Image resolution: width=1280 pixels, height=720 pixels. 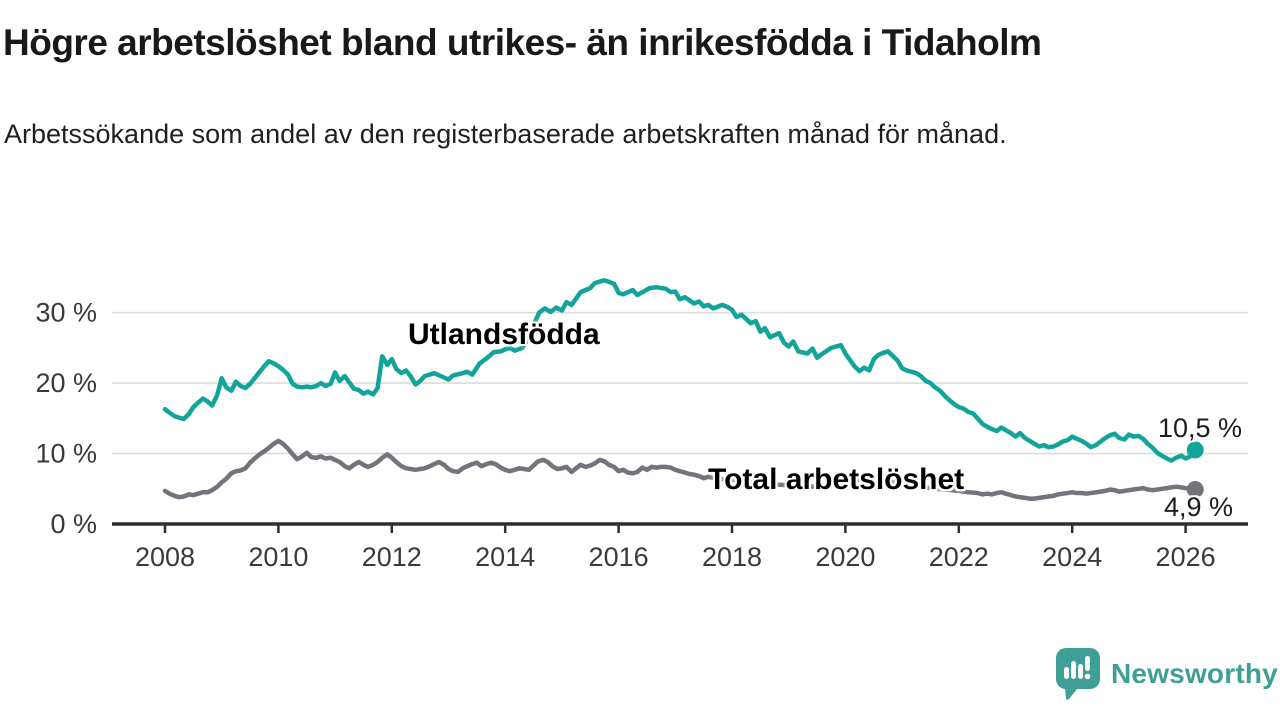 What do you see at coordinates (504, 334) in the screenshot?
I see `series-label-utlandsfodda: Utlandsfödda` at bounding box center [504, 334].